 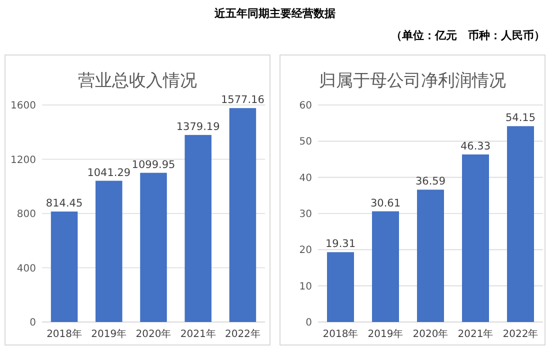 What do you see at coordinates (305, 142) in the screenshot?
I see `y-tick-label: 50` at bounding box center [305, 142].